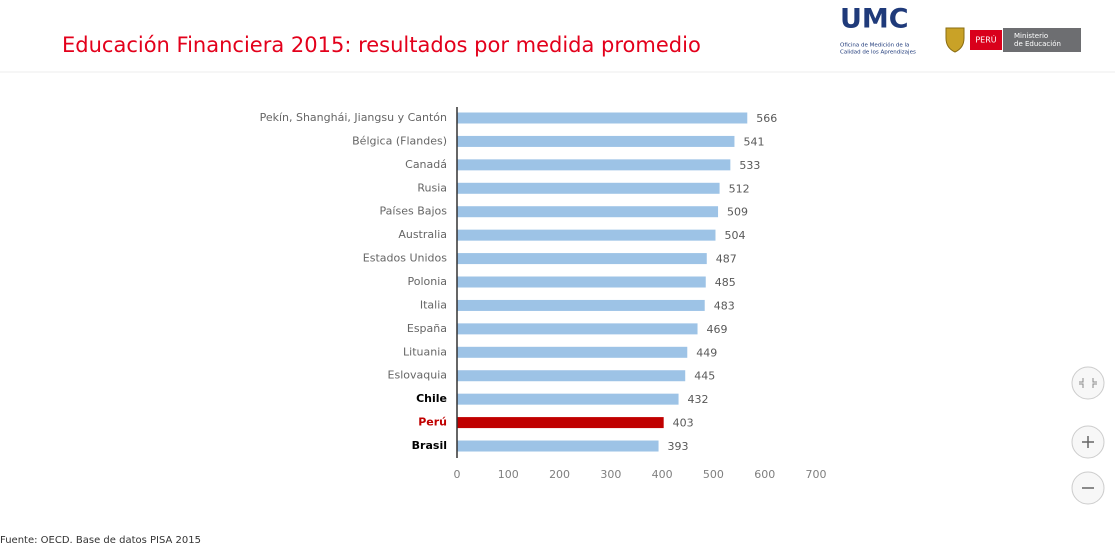  Describe the element at coordinates (405, 258) in the screenshot. I see `y-tick-label: Estados Unidos` at that location.